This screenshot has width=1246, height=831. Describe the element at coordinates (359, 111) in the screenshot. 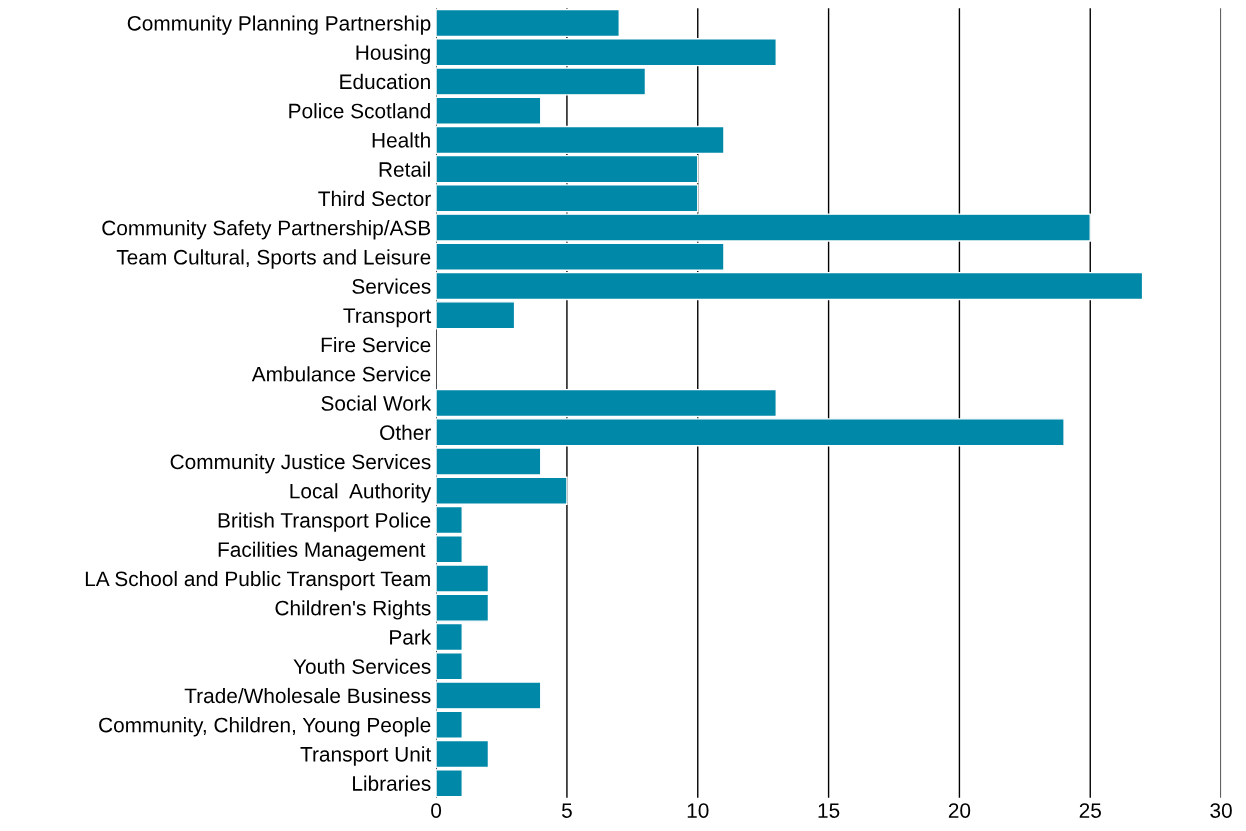

I see `y-tick-label: Police Scotland` at that location.